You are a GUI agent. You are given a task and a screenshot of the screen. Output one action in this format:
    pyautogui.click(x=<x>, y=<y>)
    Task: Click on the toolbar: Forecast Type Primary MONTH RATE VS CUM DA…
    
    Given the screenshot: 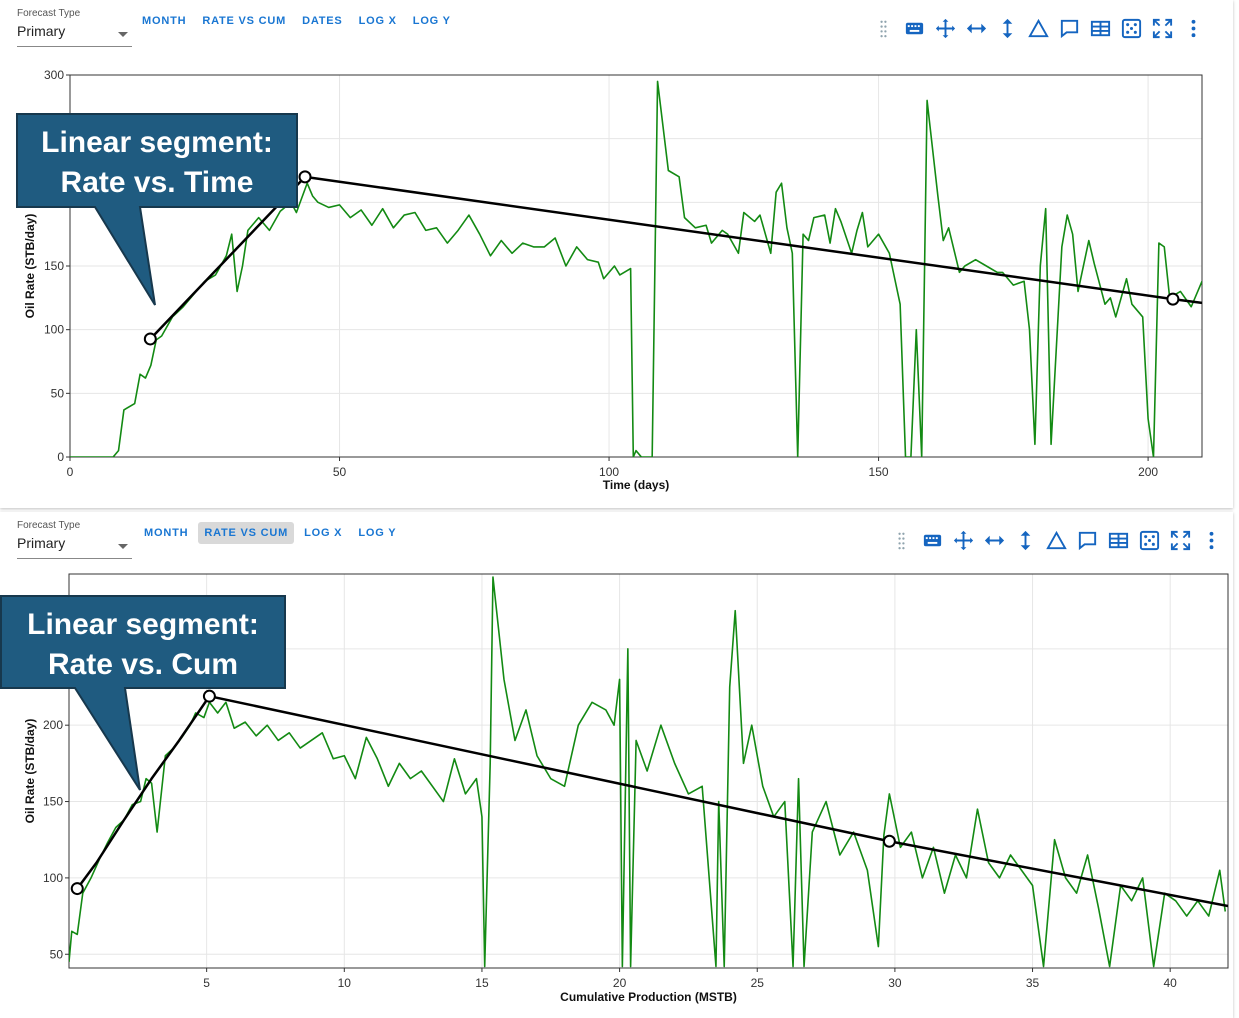 What is the action you would take?
    pyautogui.click(x=616, y=25)
    